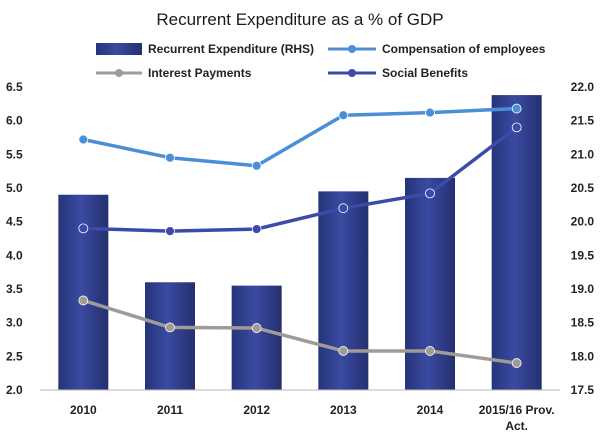 This screenshot has height=439, width=600. Describe the element at coordinates (14, 356) in the screenshot. I see `left-tick-label: 2.5` at that location.